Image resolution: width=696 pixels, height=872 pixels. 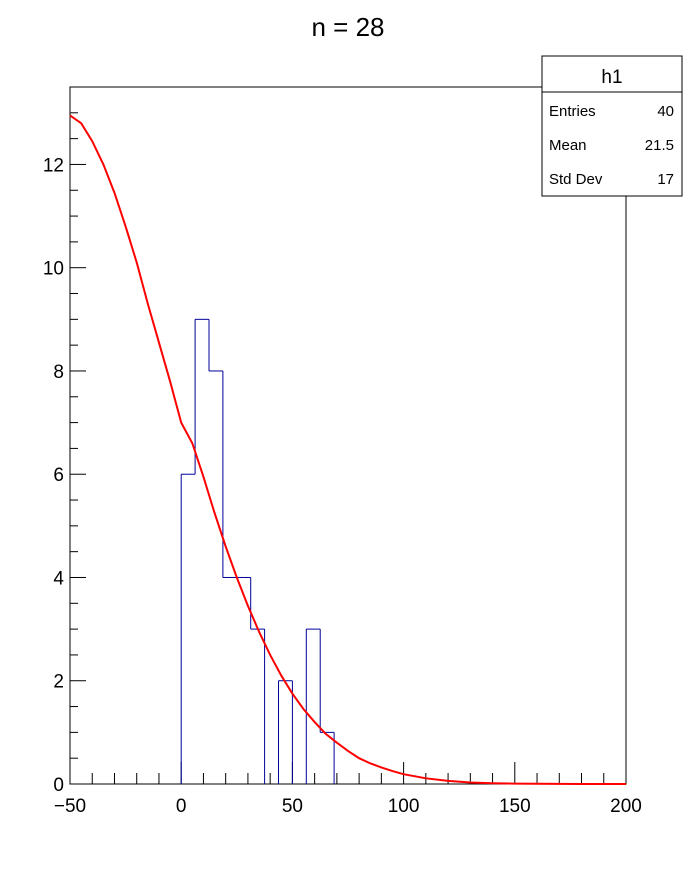 What do you see at coordinates (58, 372) in the screenshot?
I see `y-tick-label: 8` at bounding box center [58, 372].